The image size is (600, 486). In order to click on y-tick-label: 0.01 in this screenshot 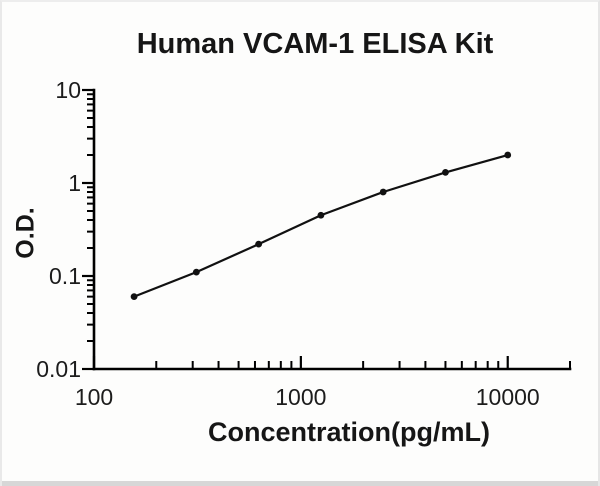, I will do `click(58, 369)`.